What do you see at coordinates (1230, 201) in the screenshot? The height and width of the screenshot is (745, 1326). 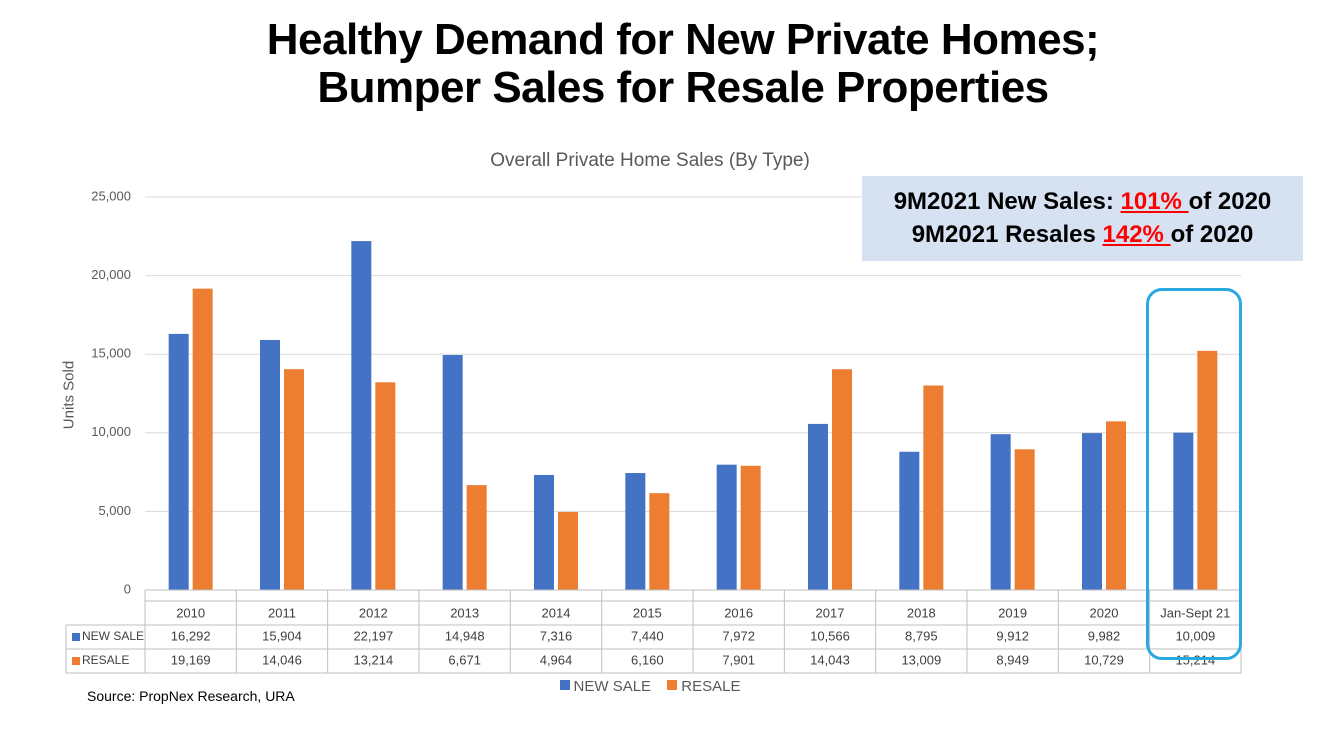 I see `callout-line-1-suffix: of 2020` at bounding box center [1230, 201].